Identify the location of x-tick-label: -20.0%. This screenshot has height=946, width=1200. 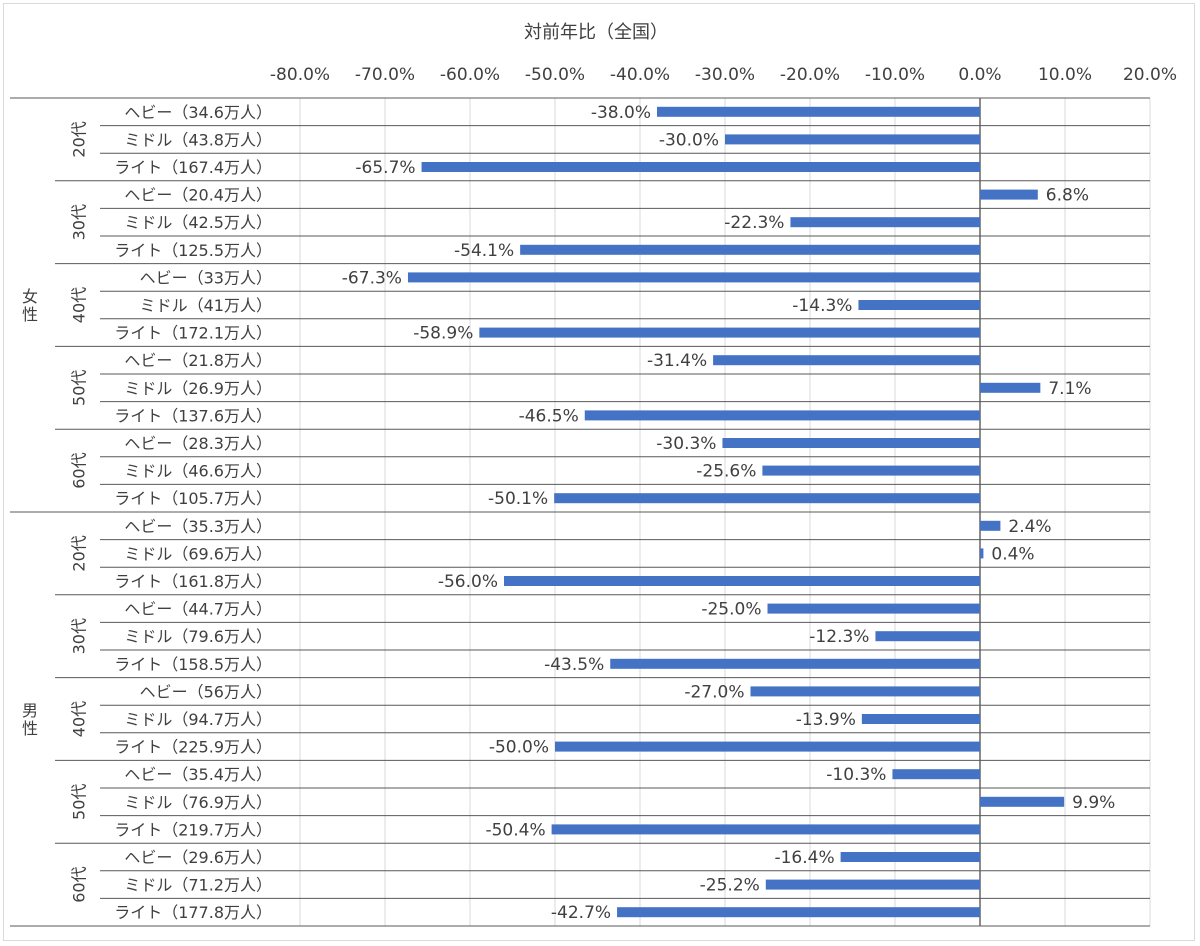
(810, 75).